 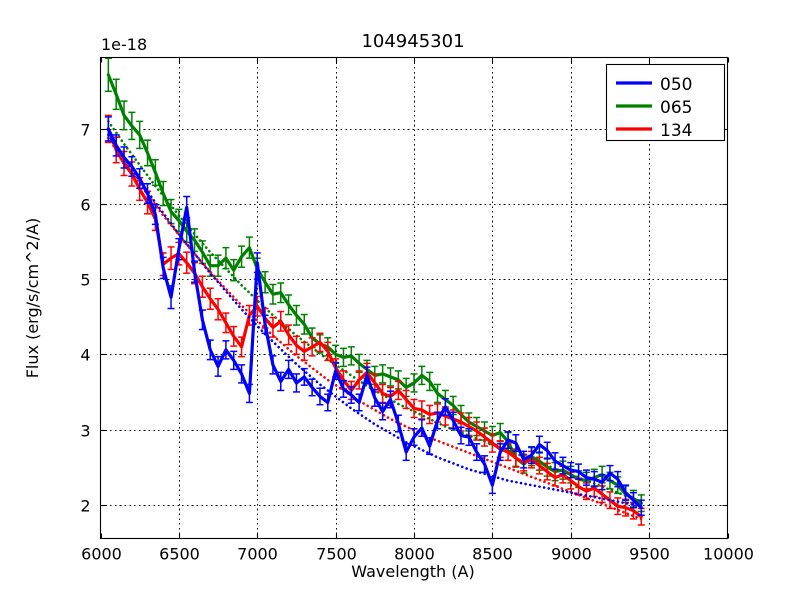 I want to click on x-axis-title: Wavelength (A), so click(x=412, y=571).